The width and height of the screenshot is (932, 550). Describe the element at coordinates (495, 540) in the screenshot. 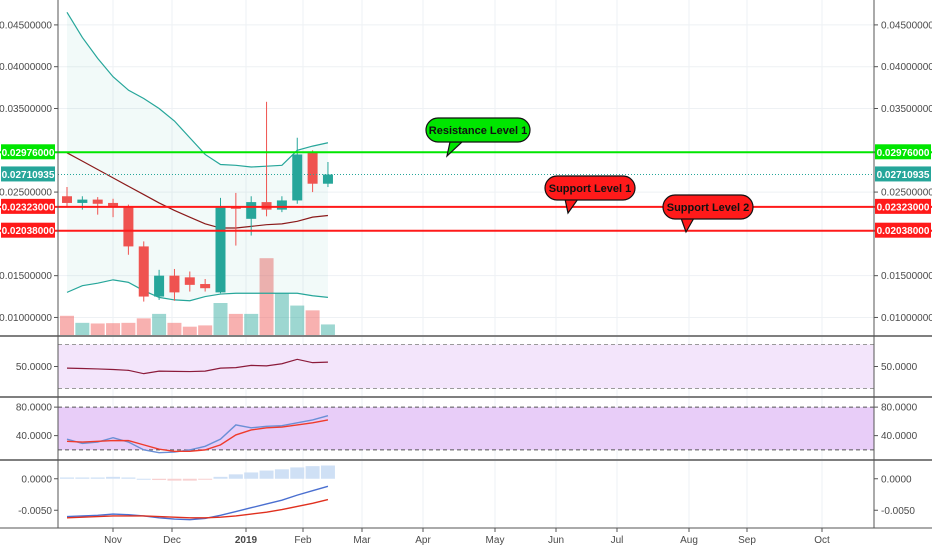

I see `time-tick-label: May` at that location.